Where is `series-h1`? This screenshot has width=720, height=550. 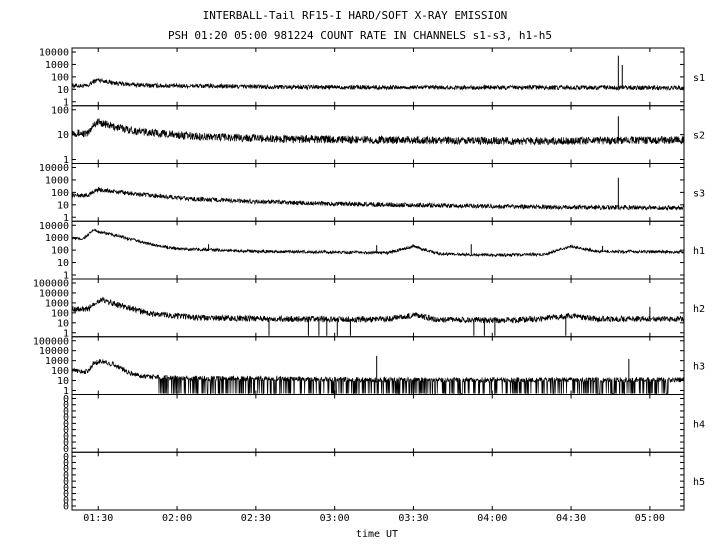 series-h1 is located at coordinates (378, 243).